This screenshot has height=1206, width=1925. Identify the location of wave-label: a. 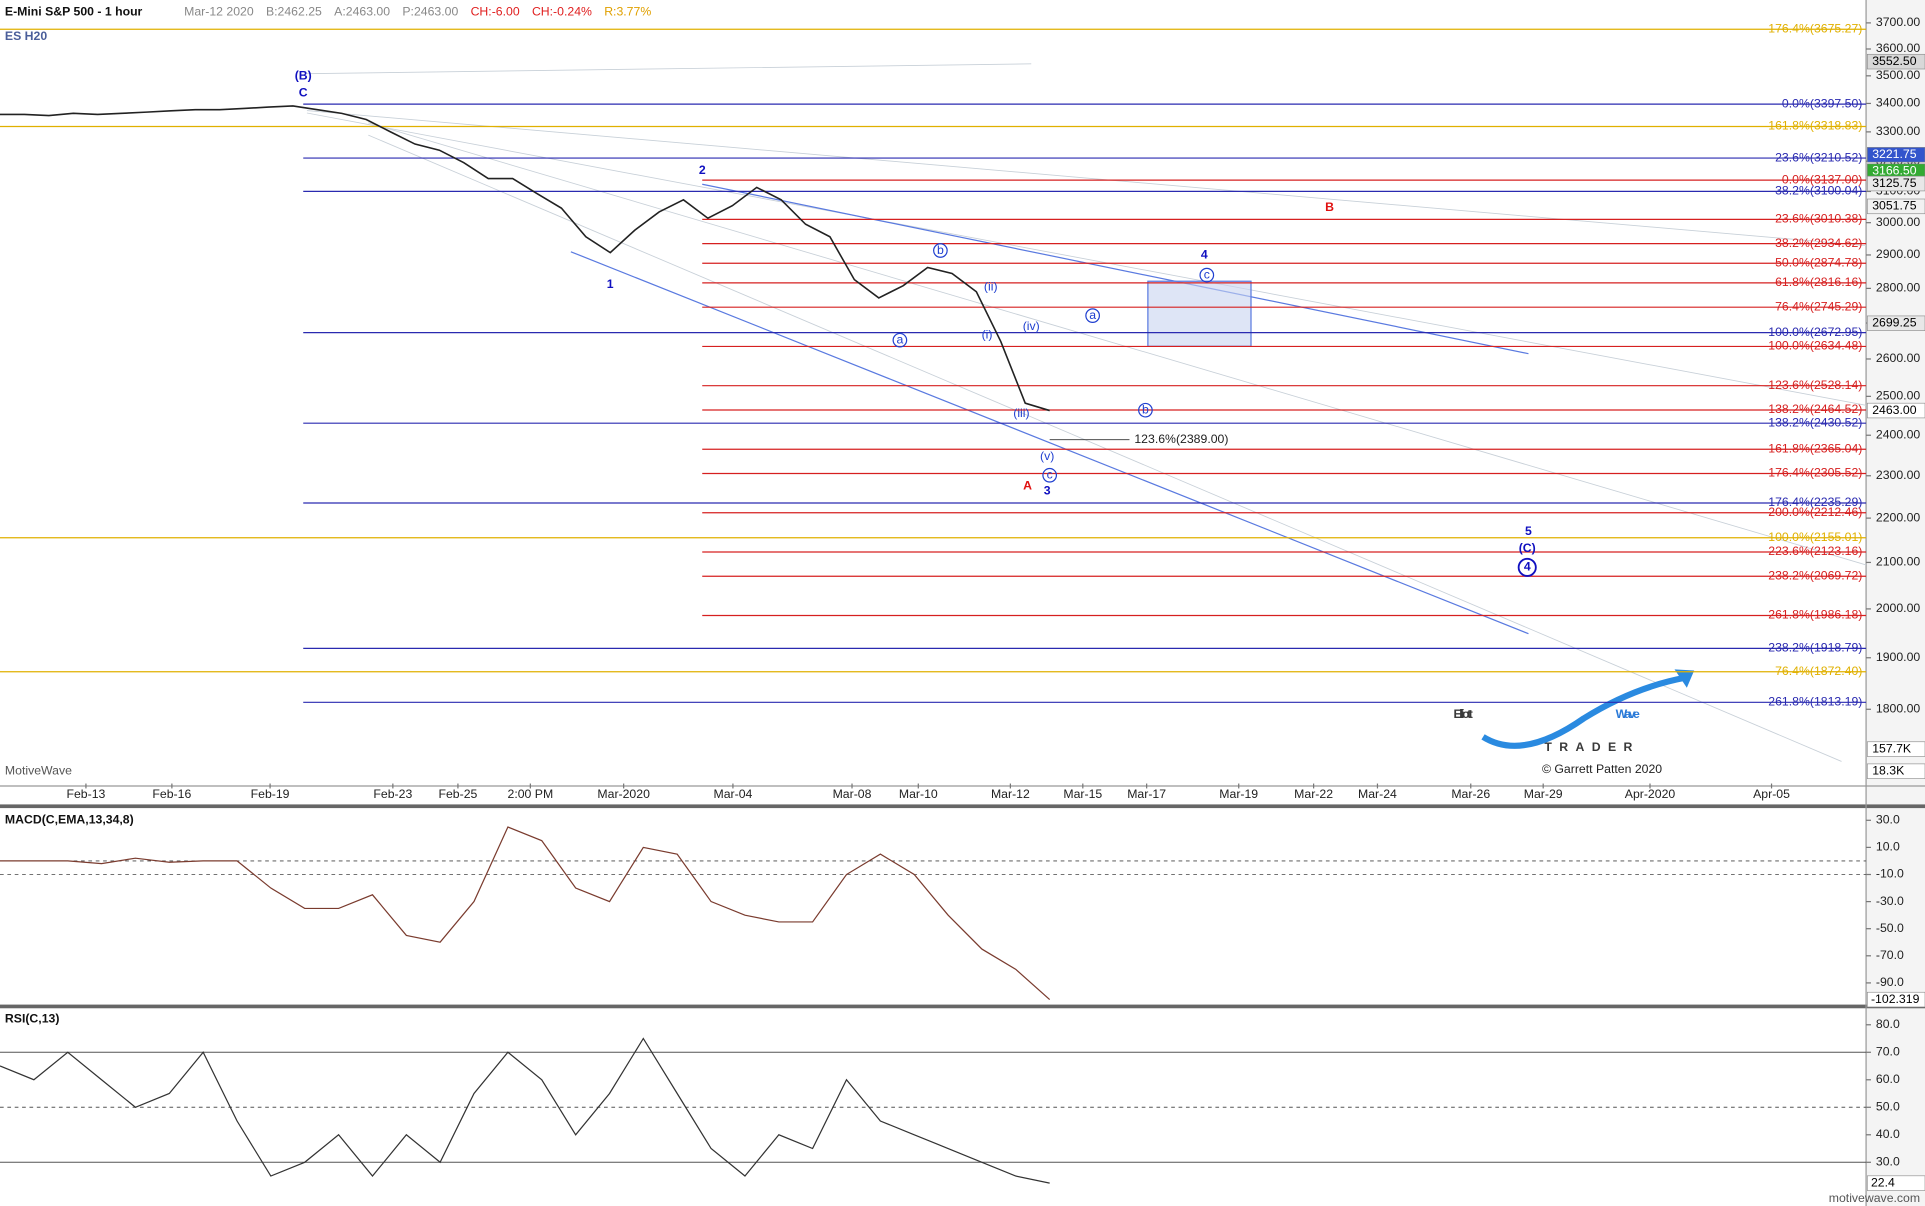
(899, 339).